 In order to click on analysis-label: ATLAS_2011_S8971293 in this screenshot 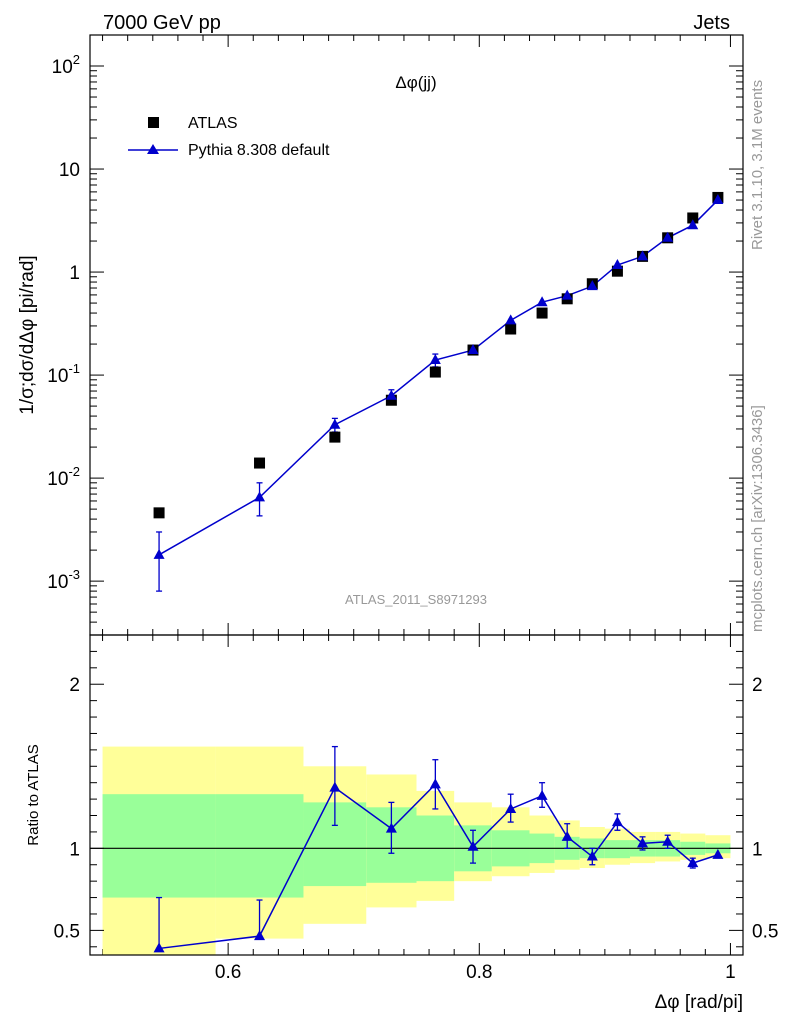, I will do `click(416, 599)`.